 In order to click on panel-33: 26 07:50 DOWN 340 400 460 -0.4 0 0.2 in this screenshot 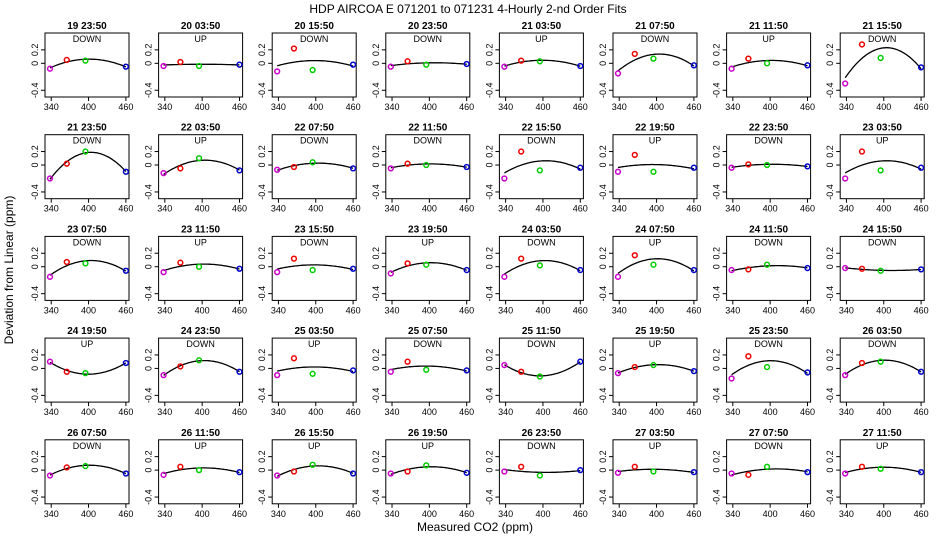, I will do `click(81, 473)`.